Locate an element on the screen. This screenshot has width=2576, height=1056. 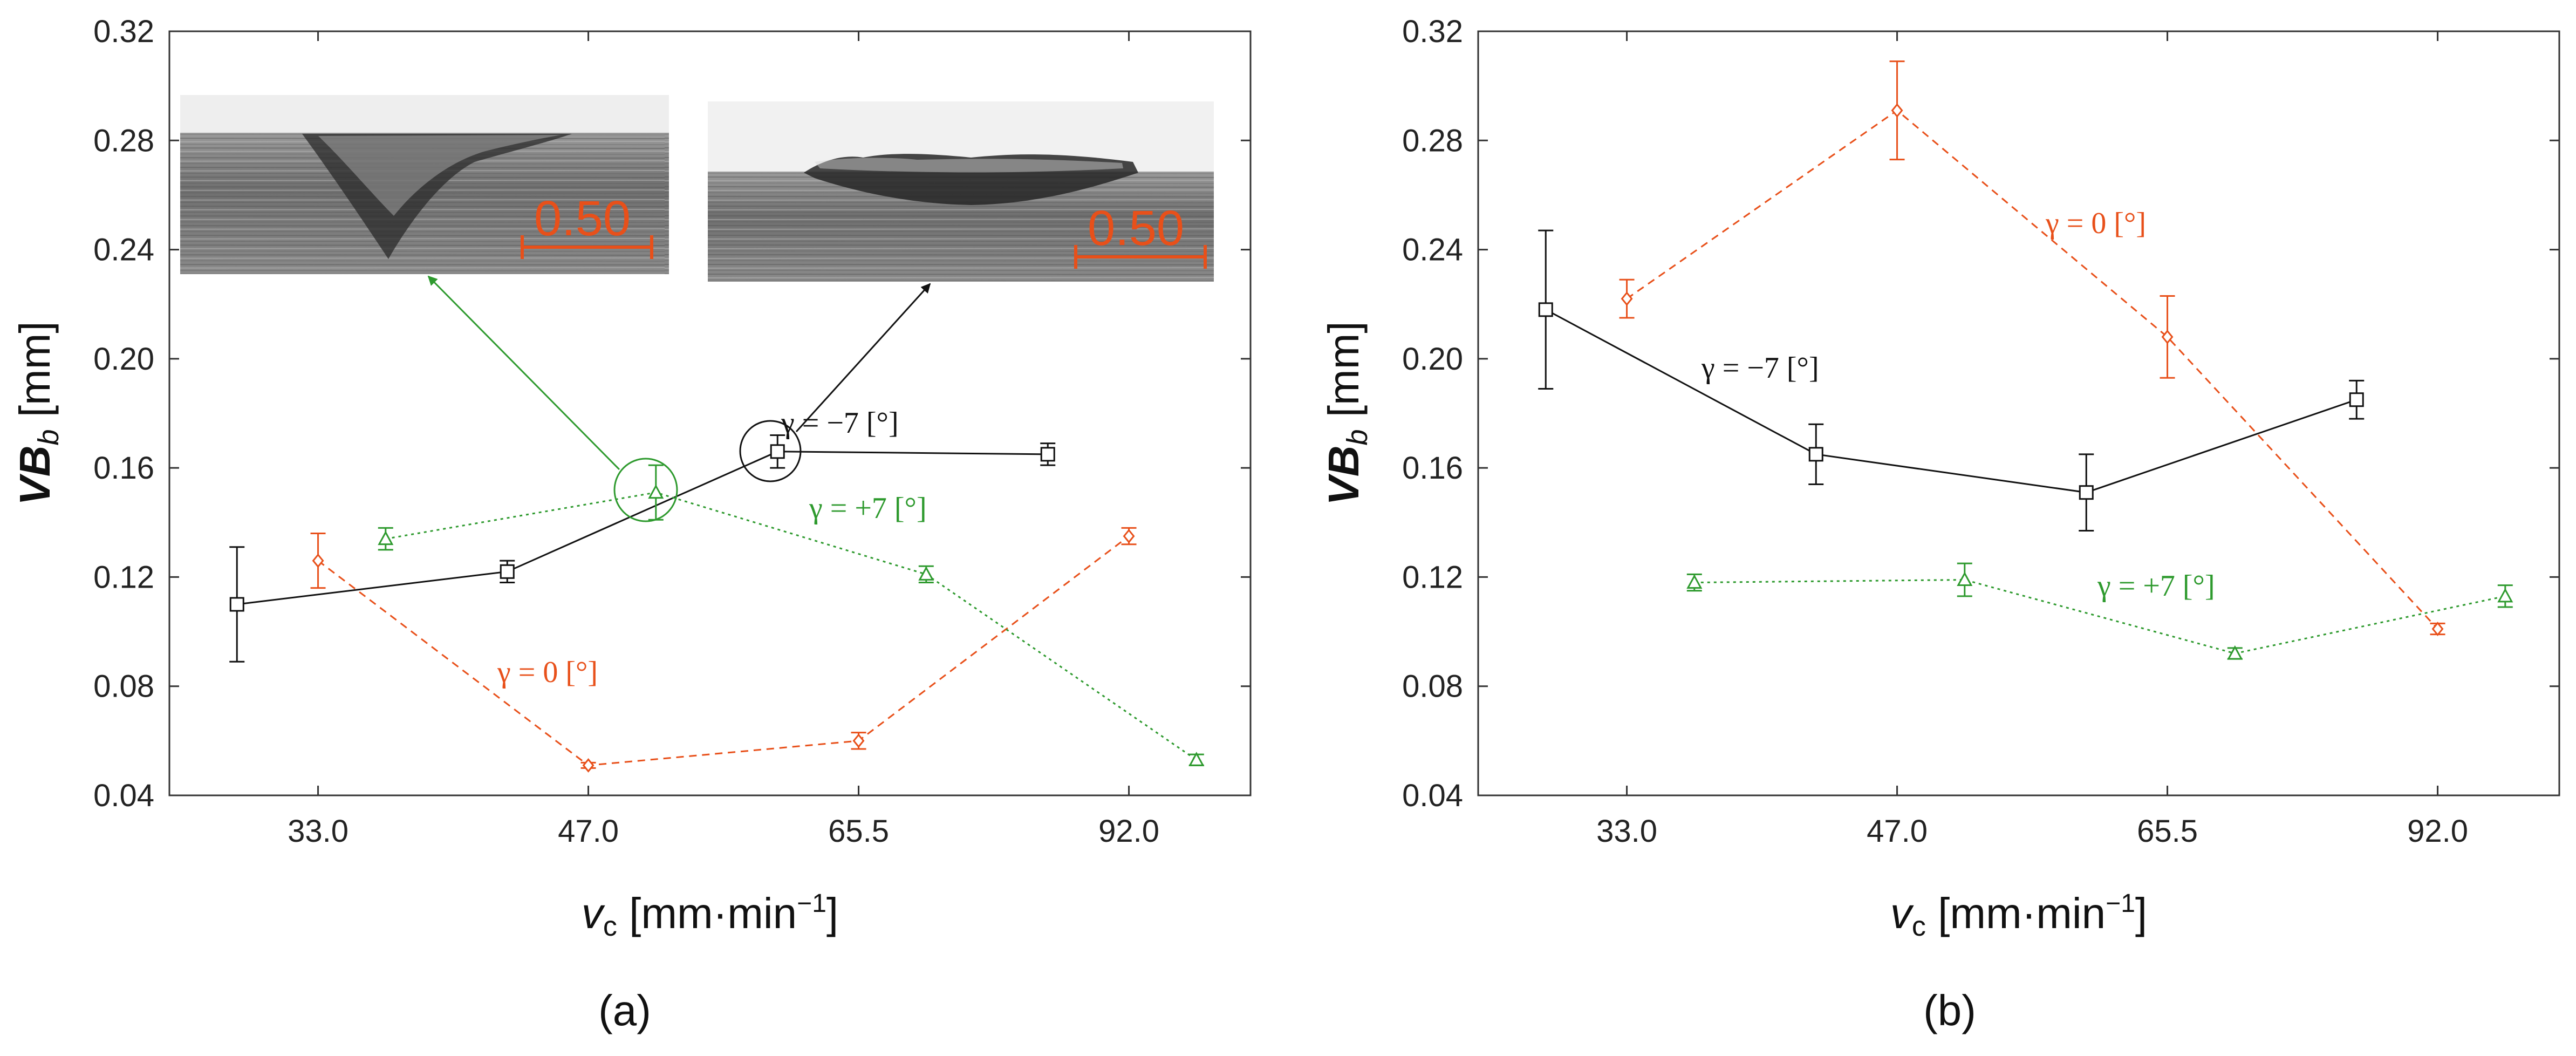
callout-arrow-black is located at coordinates (863, 358).